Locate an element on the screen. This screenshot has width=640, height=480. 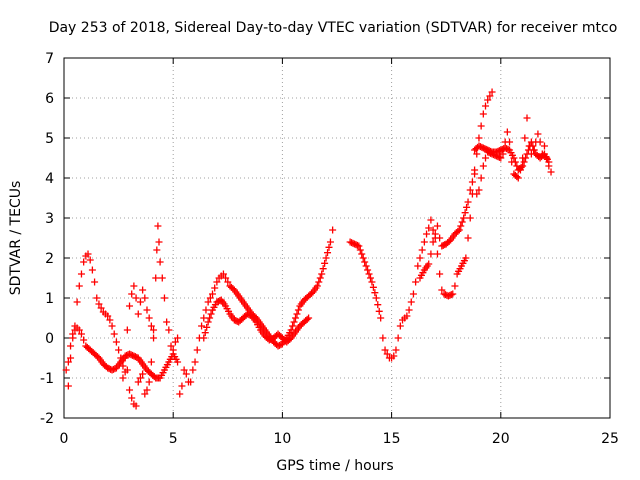
x-axis-label: GPS time / hours is located at coordinates (334, 466).